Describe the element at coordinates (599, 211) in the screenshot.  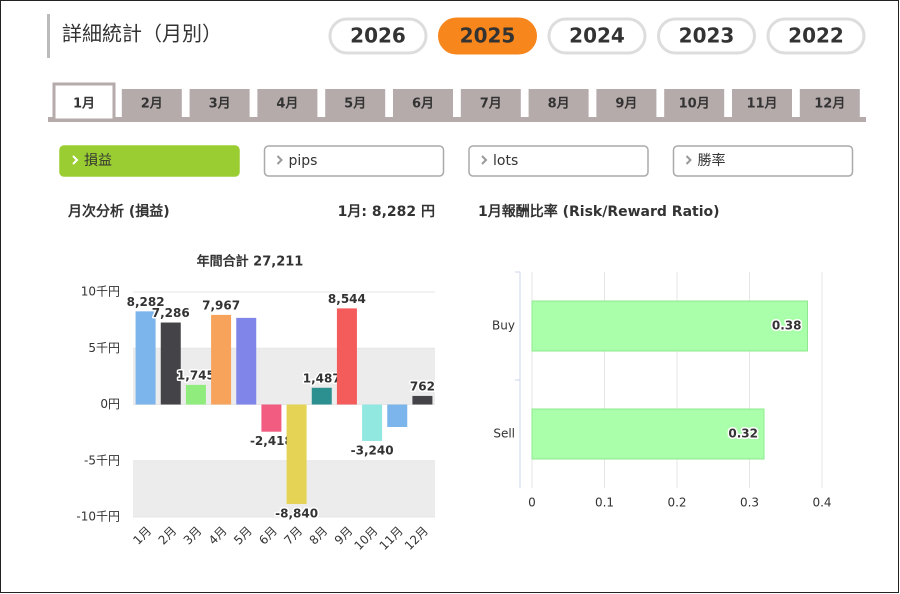
I see `chart-title: 1月報酬比率 (Risk/Reward Ratio)` at that location.